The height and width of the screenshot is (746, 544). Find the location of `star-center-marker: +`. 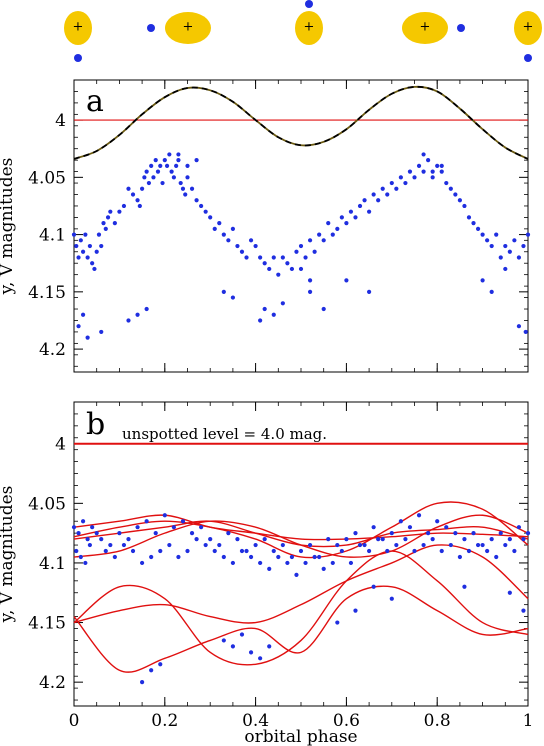

star-center-marker: + is located at coordinates (309, 27).